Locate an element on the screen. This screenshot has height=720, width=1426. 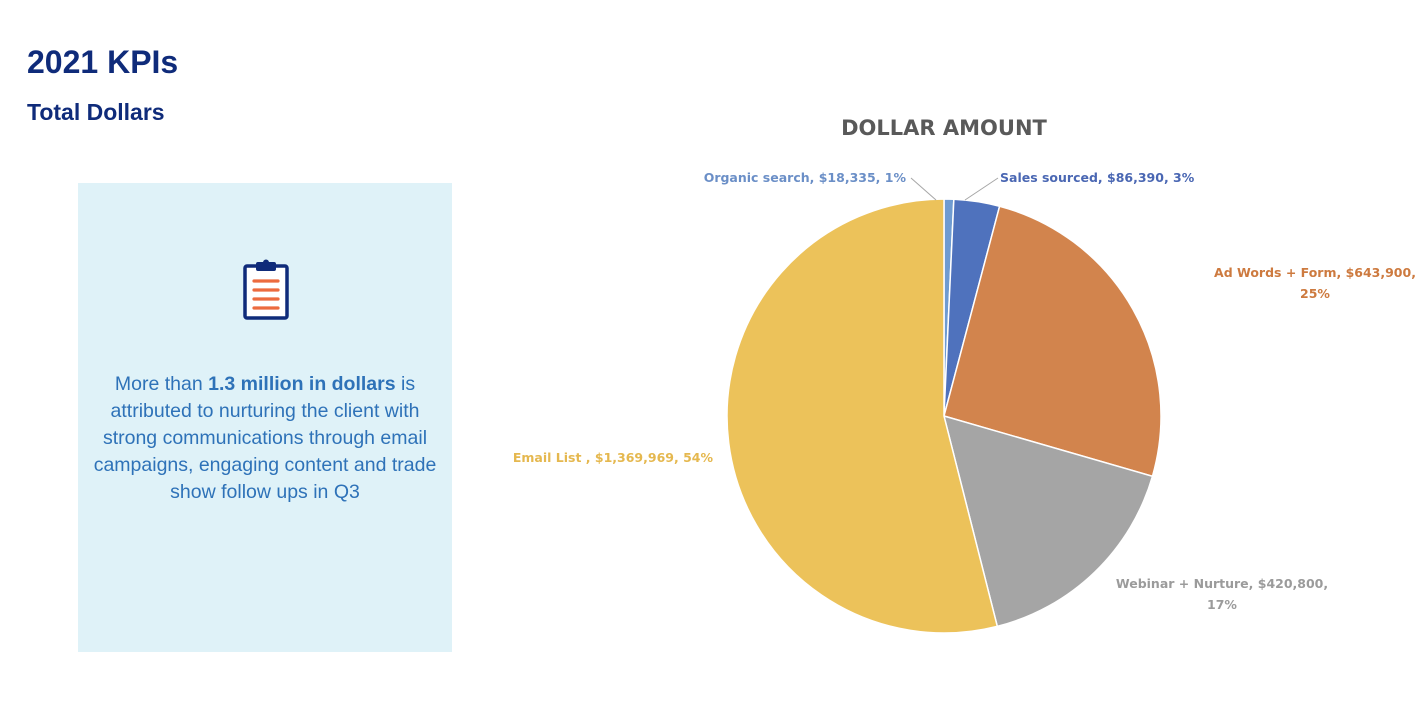
data-label-email-list: Email List , $1,369,969, 54% is located at coordinates (613, 457).